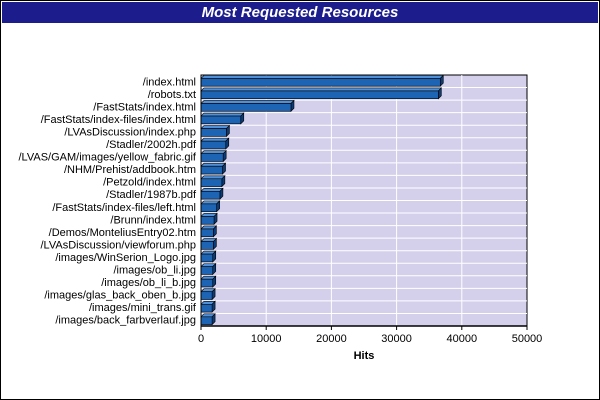  I want to click on category-label: /LVAsDiscussion/viewforum.php, so click(119, 245).